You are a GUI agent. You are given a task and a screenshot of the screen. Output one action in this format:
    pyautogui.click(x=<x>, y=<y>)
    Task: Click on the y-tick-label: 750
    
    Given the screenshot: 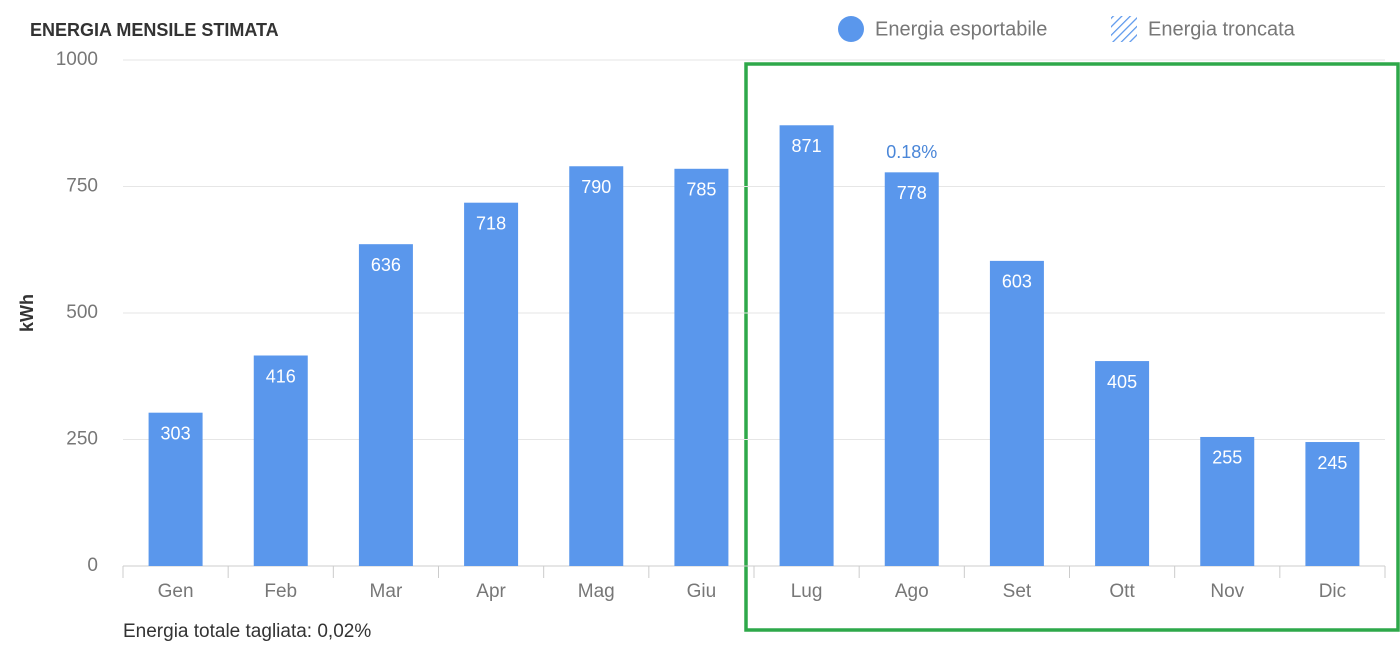 What is the action you would take?
    pyautogui.click(x=82, y=186)
    